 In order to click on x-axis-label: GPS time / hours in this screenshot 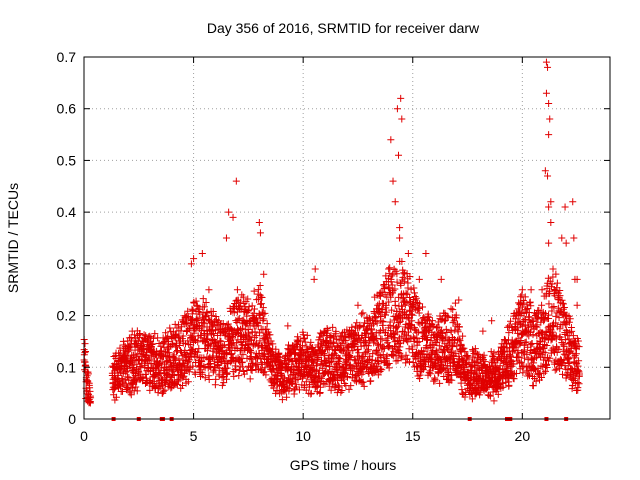, I will do `click(343, 465)`.